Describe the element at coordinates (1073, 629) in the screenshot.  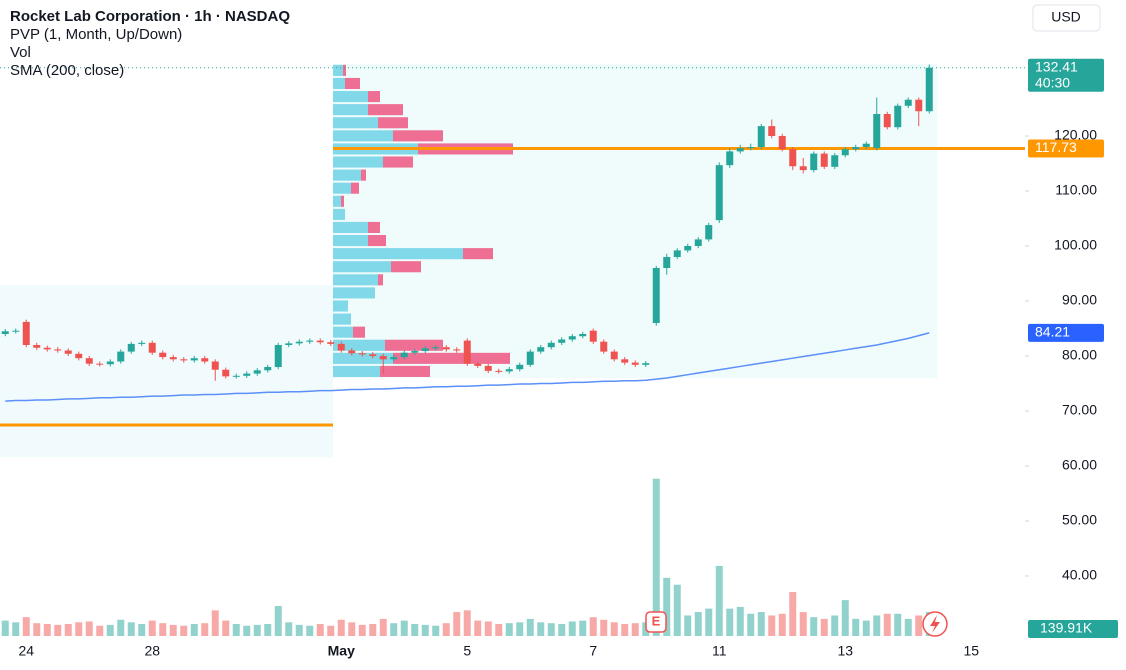
I see `volume-tag-box` at that location.